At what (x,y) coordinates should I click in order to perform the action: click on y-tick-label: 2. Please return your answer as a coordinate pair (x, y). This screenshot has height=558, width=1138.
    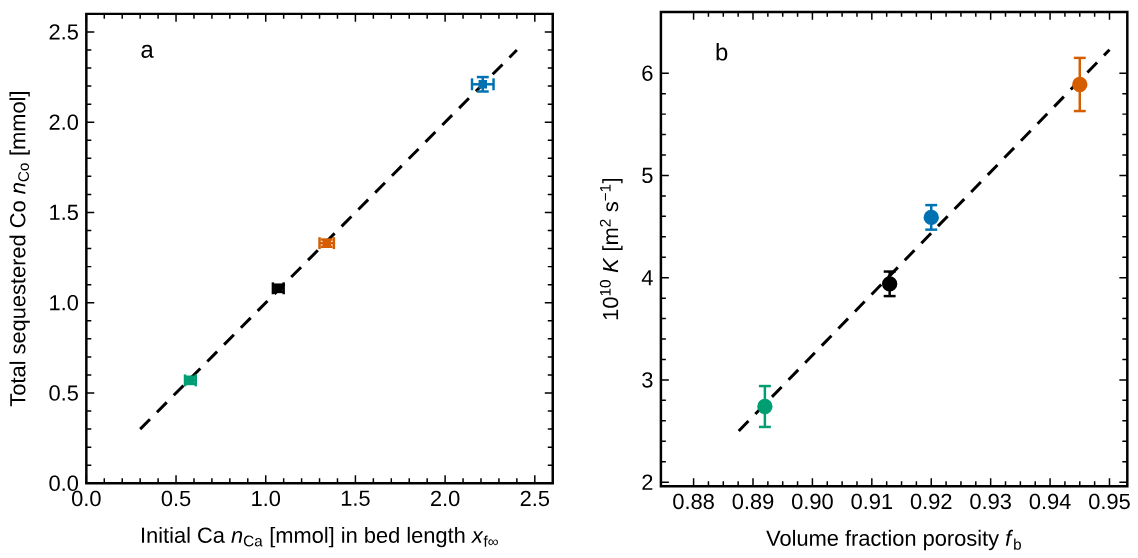
    Looking at the image, I should click on (647, 482).